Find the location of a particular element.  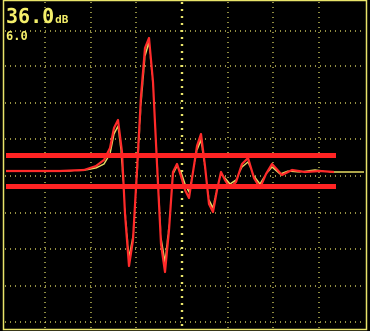

gate-line-upper is located at coordinates (171, 155).